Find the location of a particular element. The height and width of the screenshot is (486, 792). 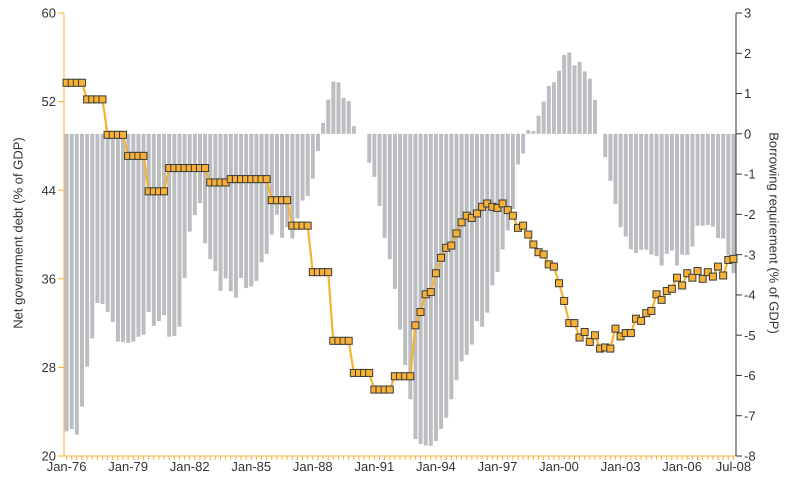

y2-tick-label: -1 is located at coordinates (750, 174).